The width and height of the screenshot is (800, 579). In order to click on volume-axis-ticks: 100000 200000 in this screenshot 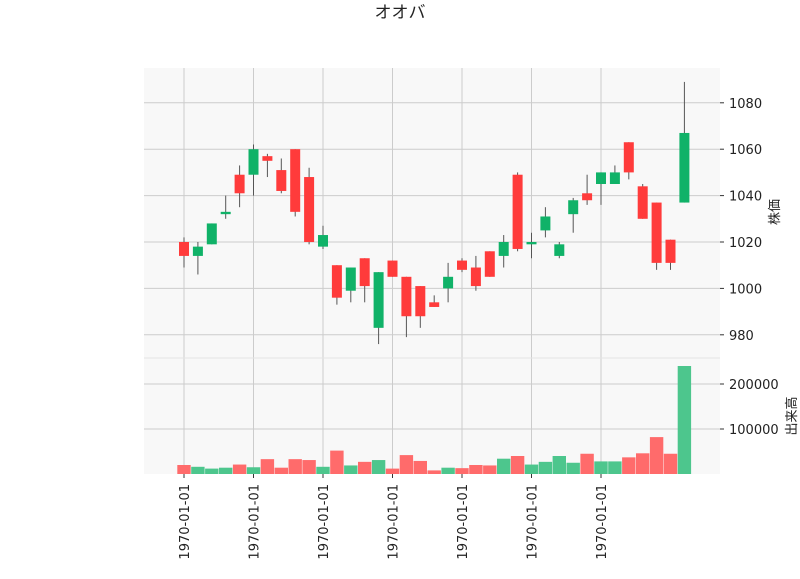, I will do `click(749, 408)`.